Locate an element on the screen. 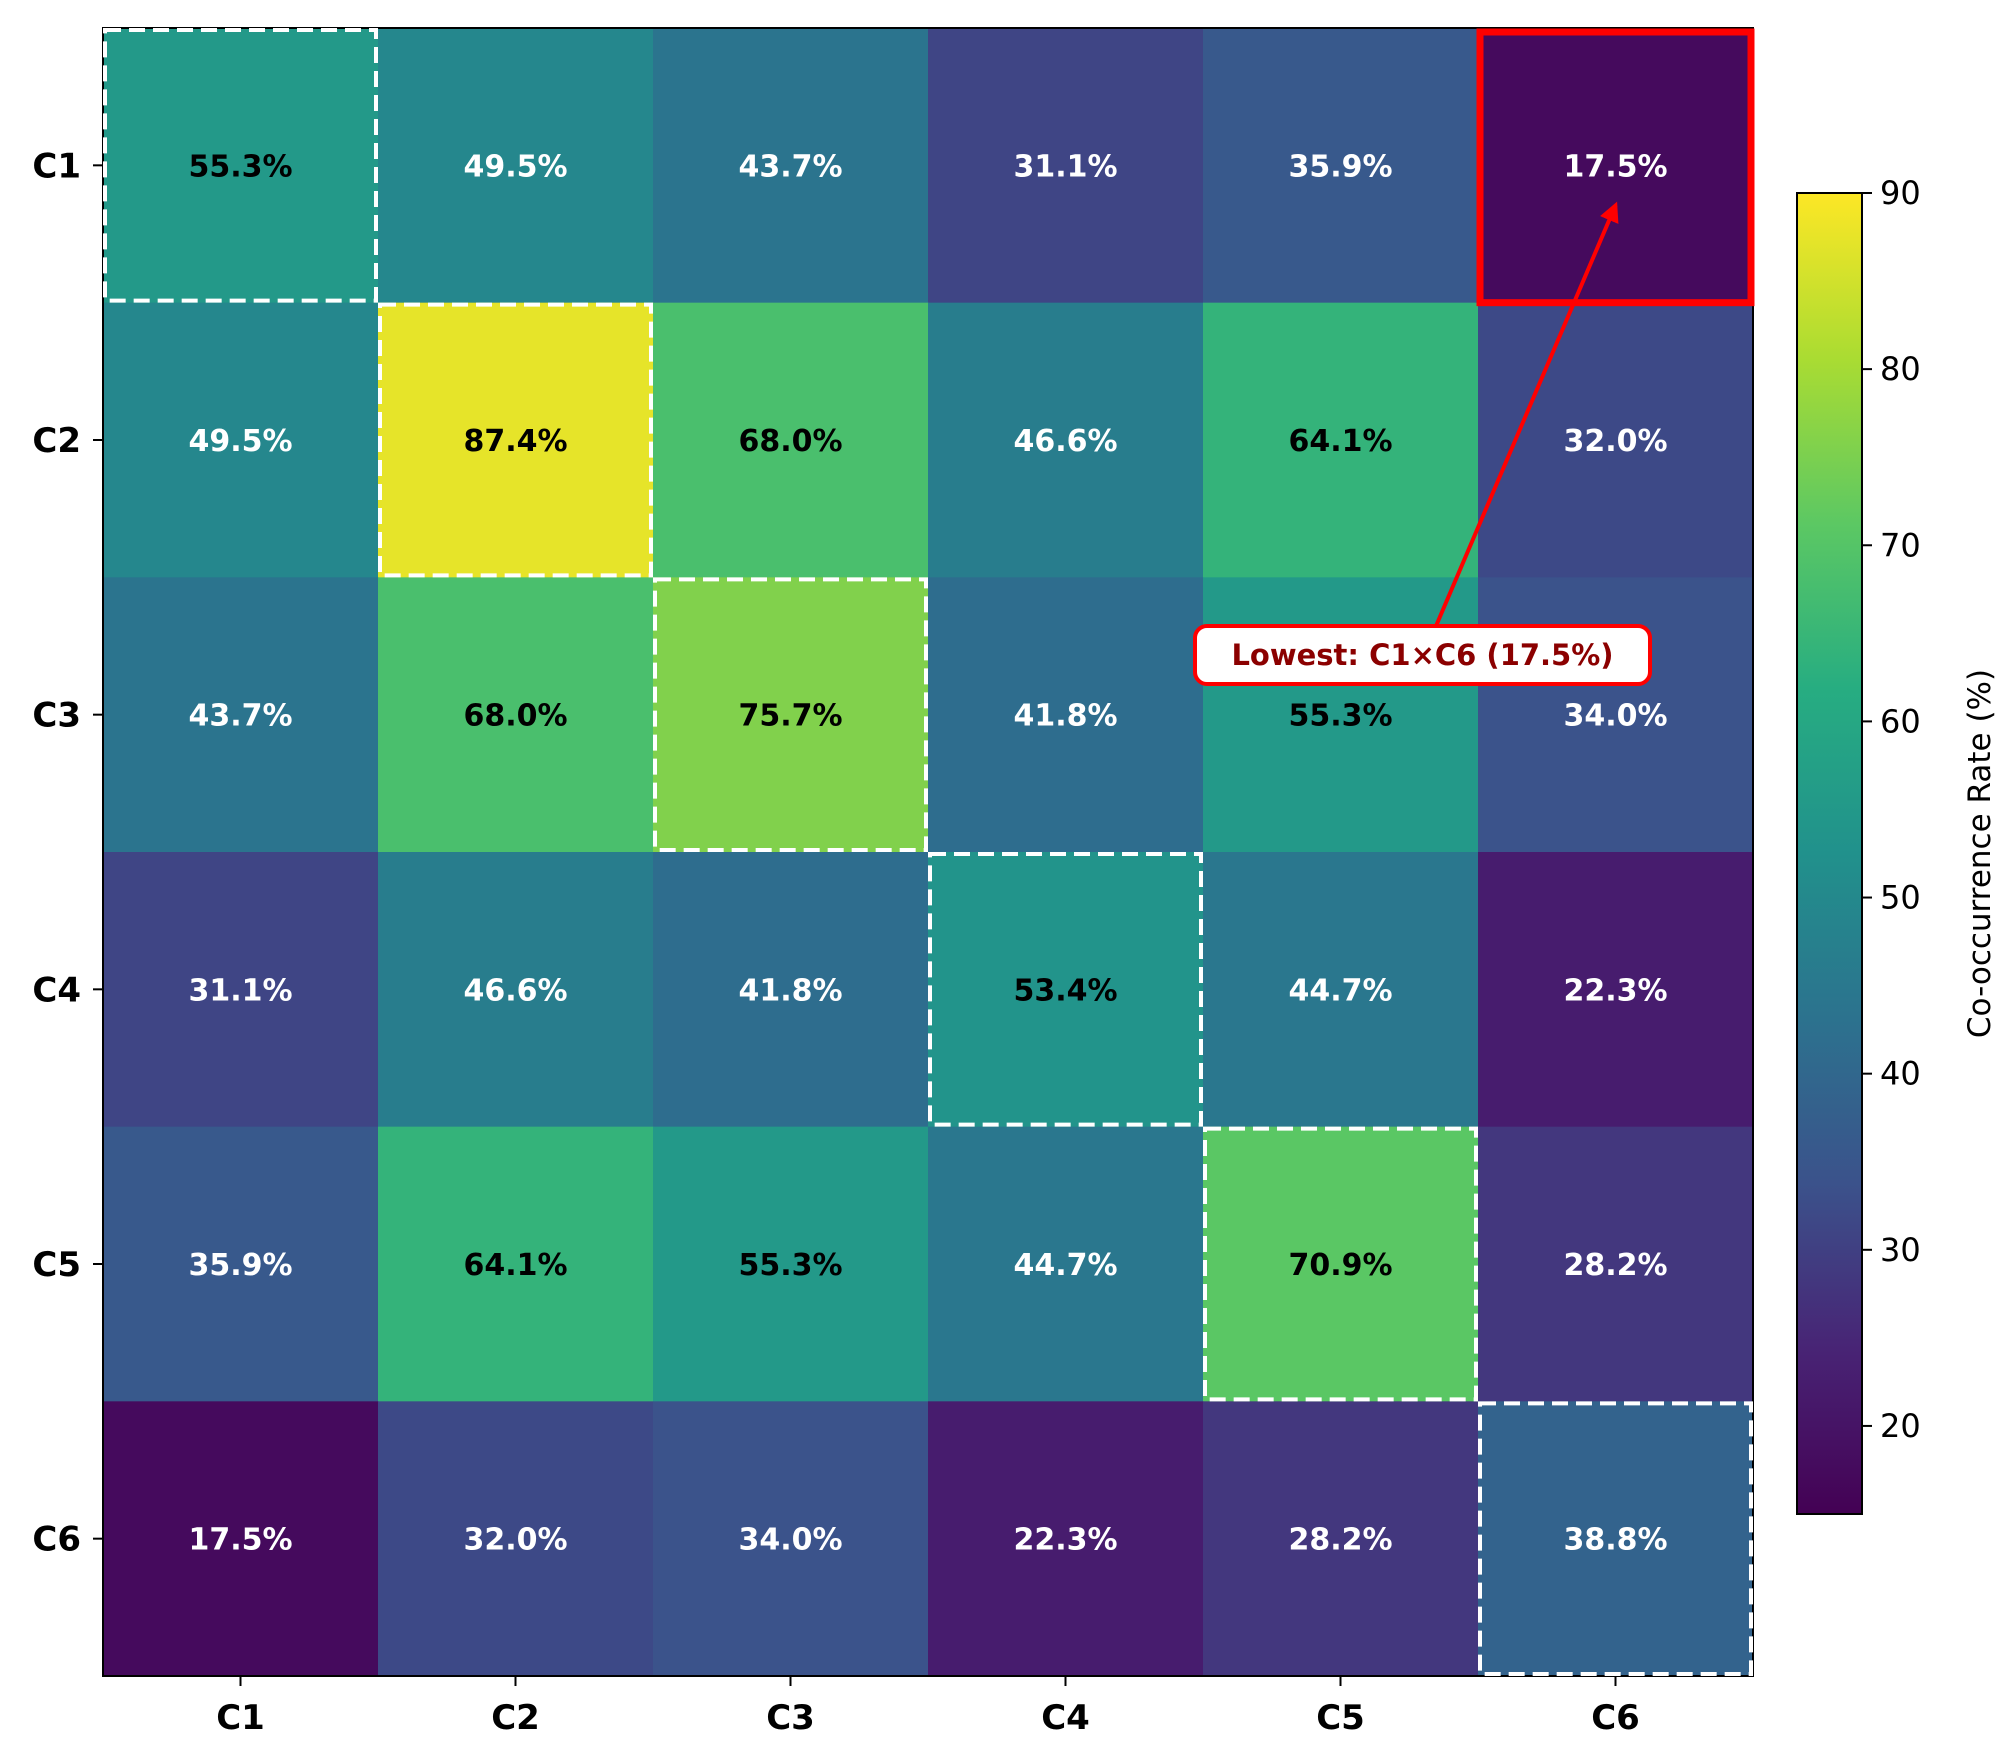  y-tick-label-6: C6 is located at coordinates (56, 1540).